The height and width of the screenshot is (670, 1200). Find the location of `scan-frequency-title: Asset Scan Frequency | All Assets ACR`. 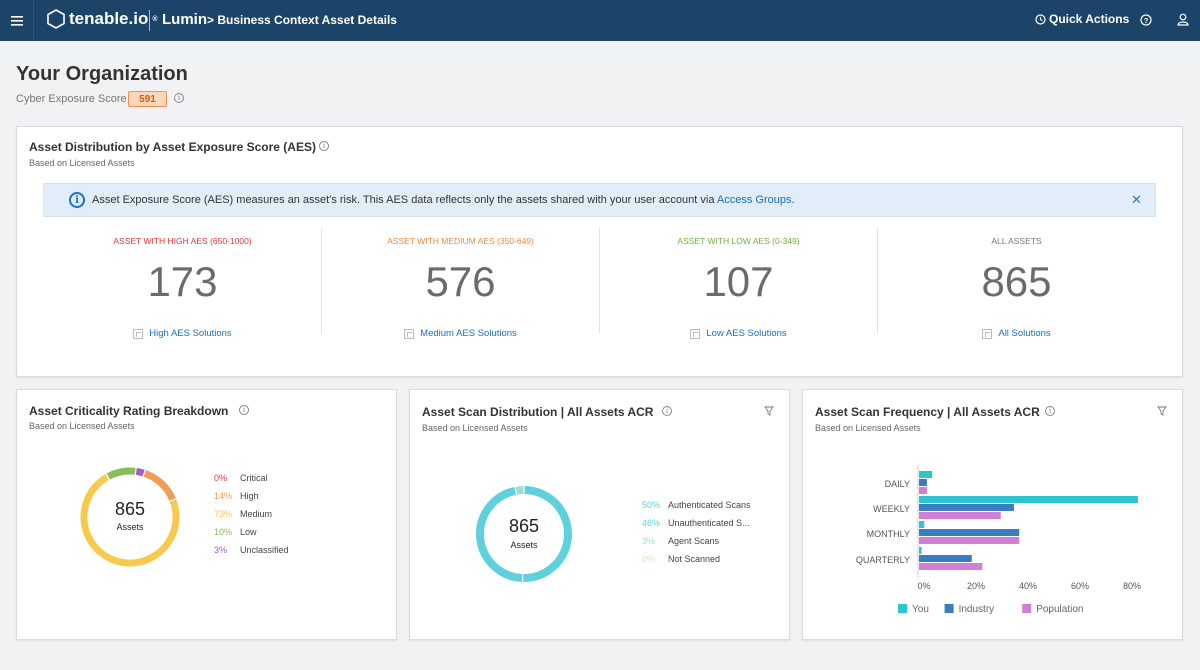

scan-frequency-title: Asset Scan Frequency | All Assets ACR is located at coordinates (927, 412).